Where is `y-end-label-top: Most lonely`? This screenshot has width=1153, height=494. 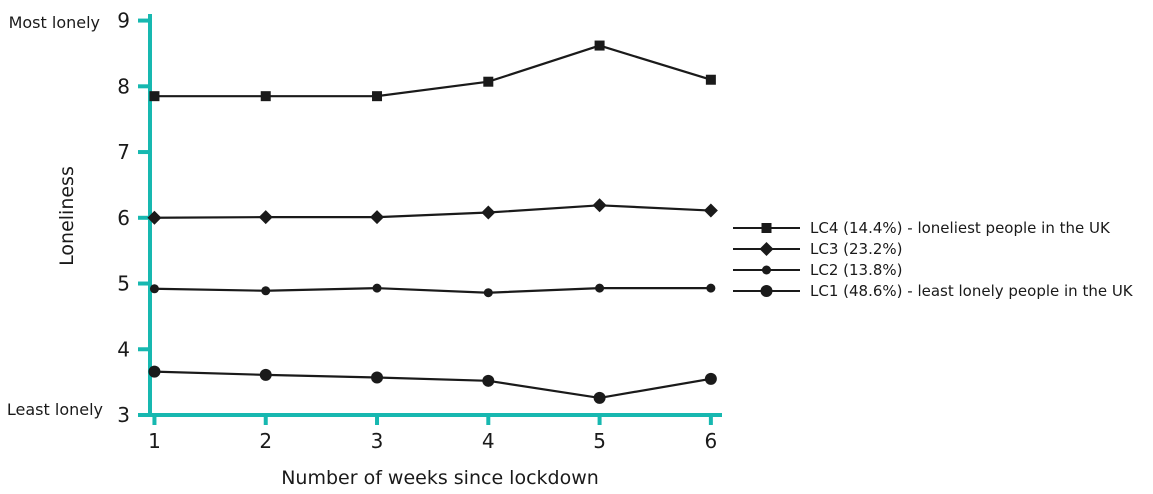 y-end-label-top: Most lonely is located at coordinates (54, 22).